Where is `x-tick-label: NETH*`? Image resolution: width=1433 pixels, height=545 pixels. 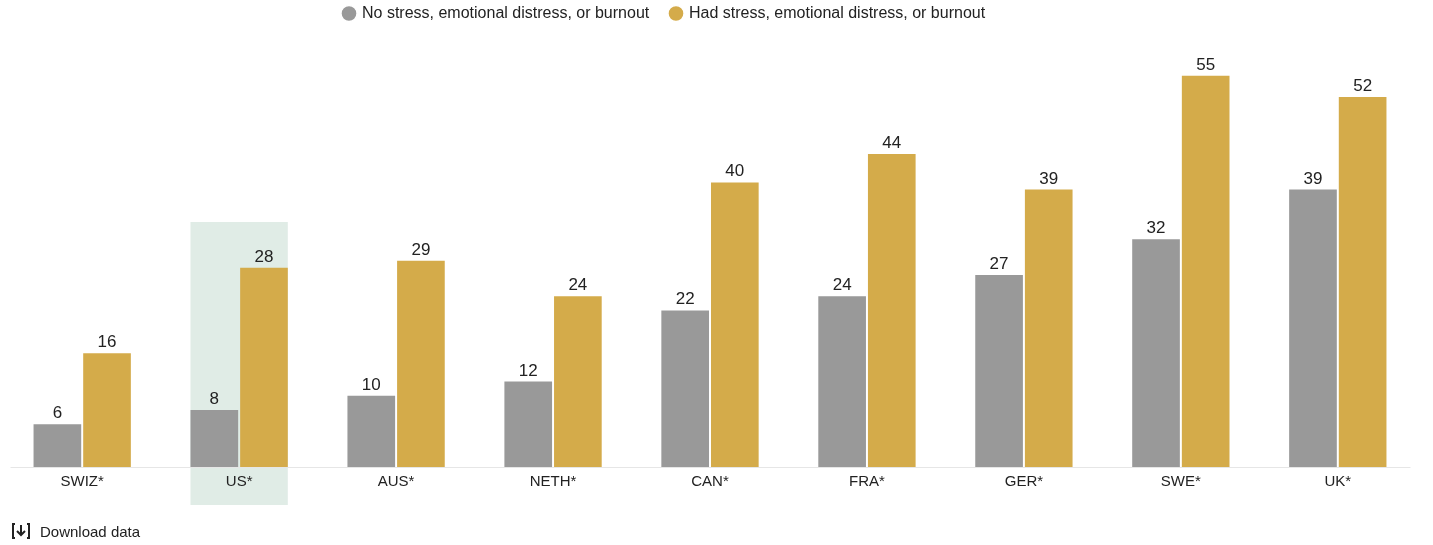
x-tick-label: NETH* is located at coordinates (553, 480).